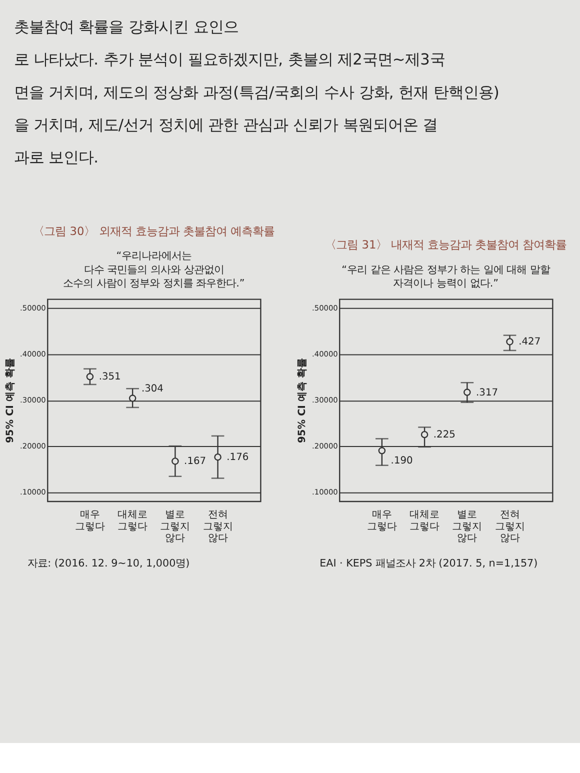 The width and height of the screenshot is (580, 773). I want to click on text: 자료: (2016. 12. 9~10, 1,000명), so click(109, 563).